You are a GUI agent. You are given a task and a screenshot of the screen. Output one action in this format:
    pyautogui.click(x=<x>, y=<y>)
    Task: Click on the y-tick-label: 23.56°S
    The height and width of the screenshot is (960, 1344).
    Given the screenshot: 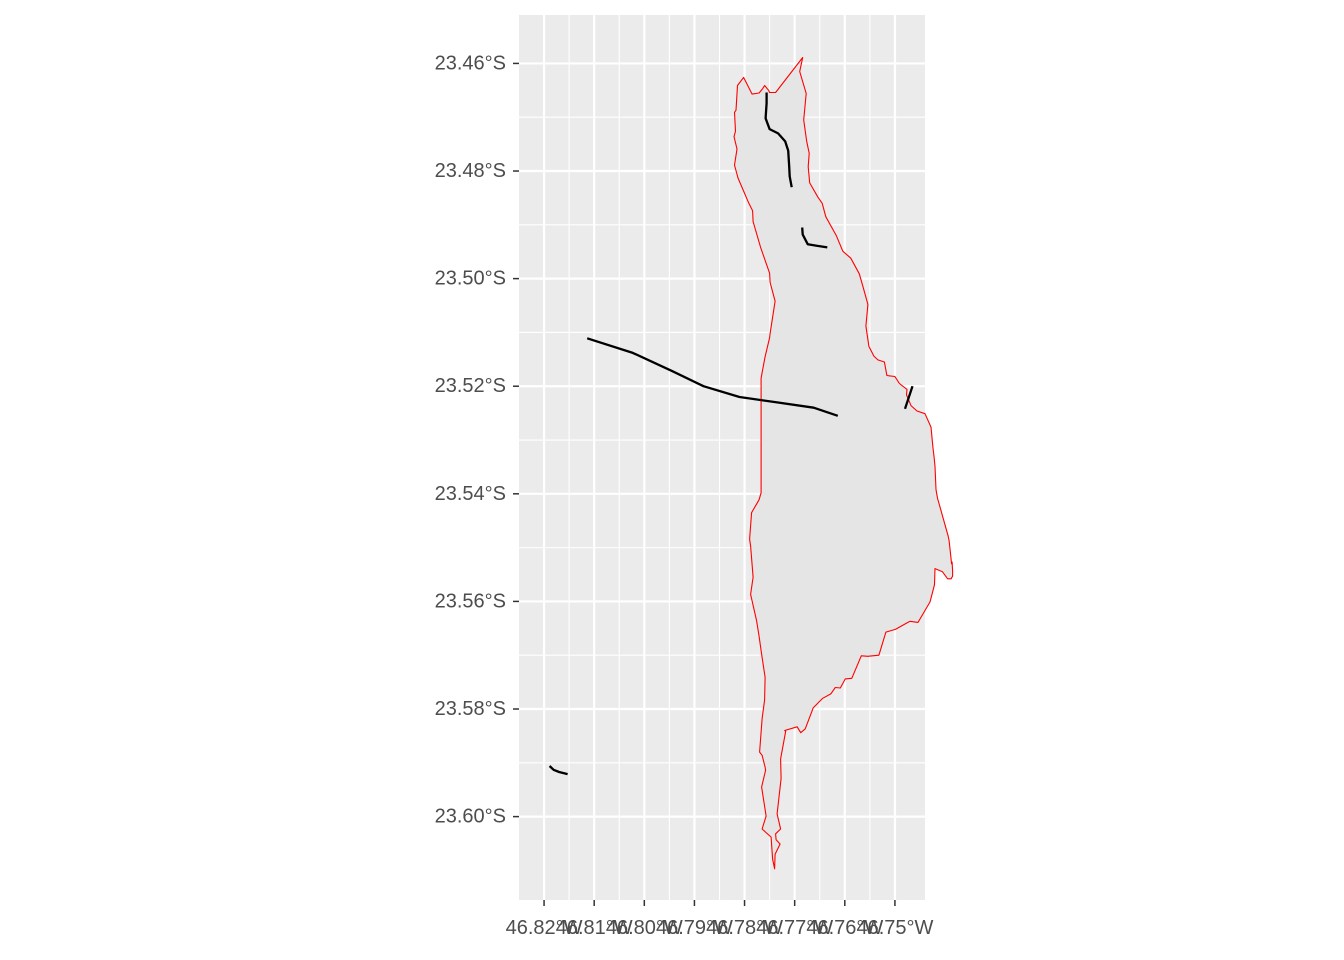 What is the action you would take?
    pyautogui.click(x=470, y=601)
    